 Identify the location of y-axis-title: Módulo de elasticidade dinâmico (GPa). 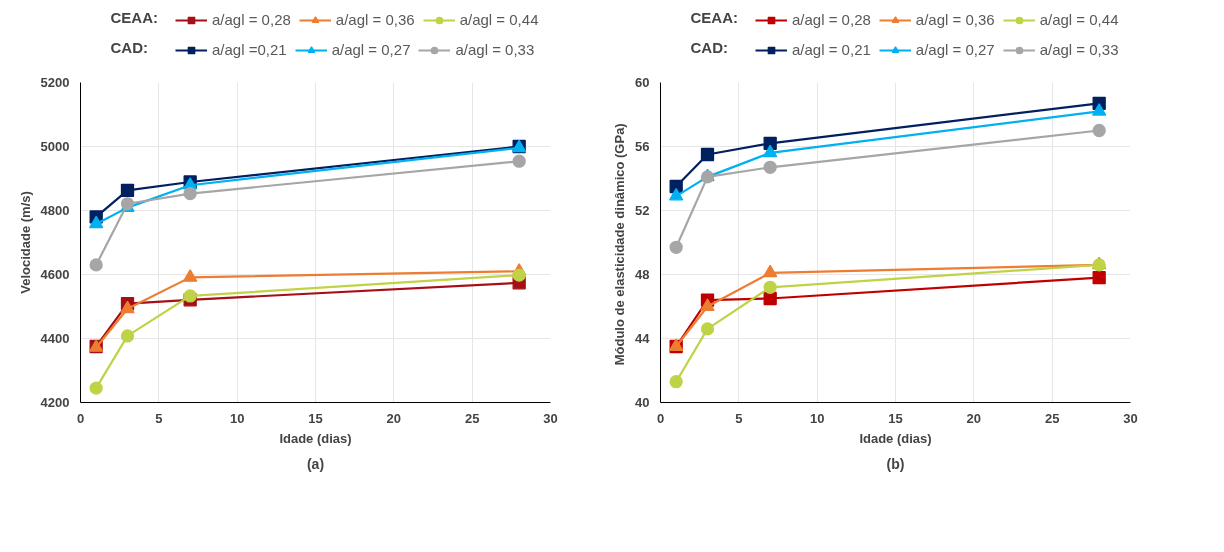
(620, 244).